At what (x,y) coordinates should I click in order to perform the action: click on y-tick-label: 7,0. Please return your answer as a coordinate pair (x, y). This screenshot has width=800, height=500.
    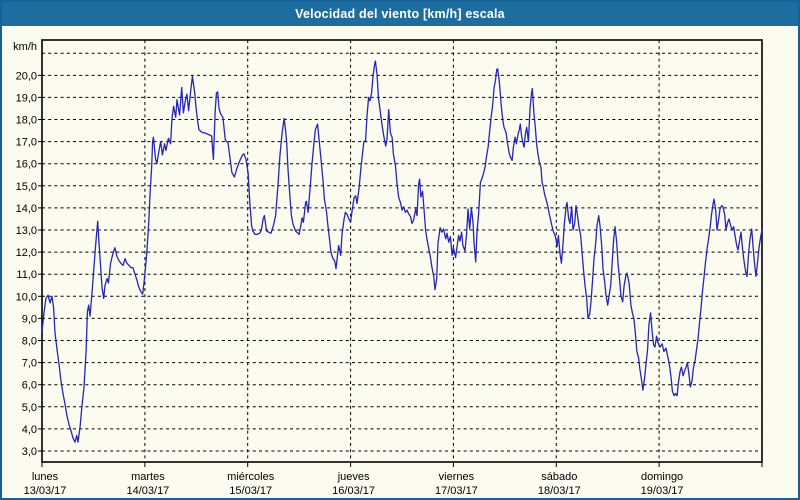
    Looking at the image, I should click on (29, 364).